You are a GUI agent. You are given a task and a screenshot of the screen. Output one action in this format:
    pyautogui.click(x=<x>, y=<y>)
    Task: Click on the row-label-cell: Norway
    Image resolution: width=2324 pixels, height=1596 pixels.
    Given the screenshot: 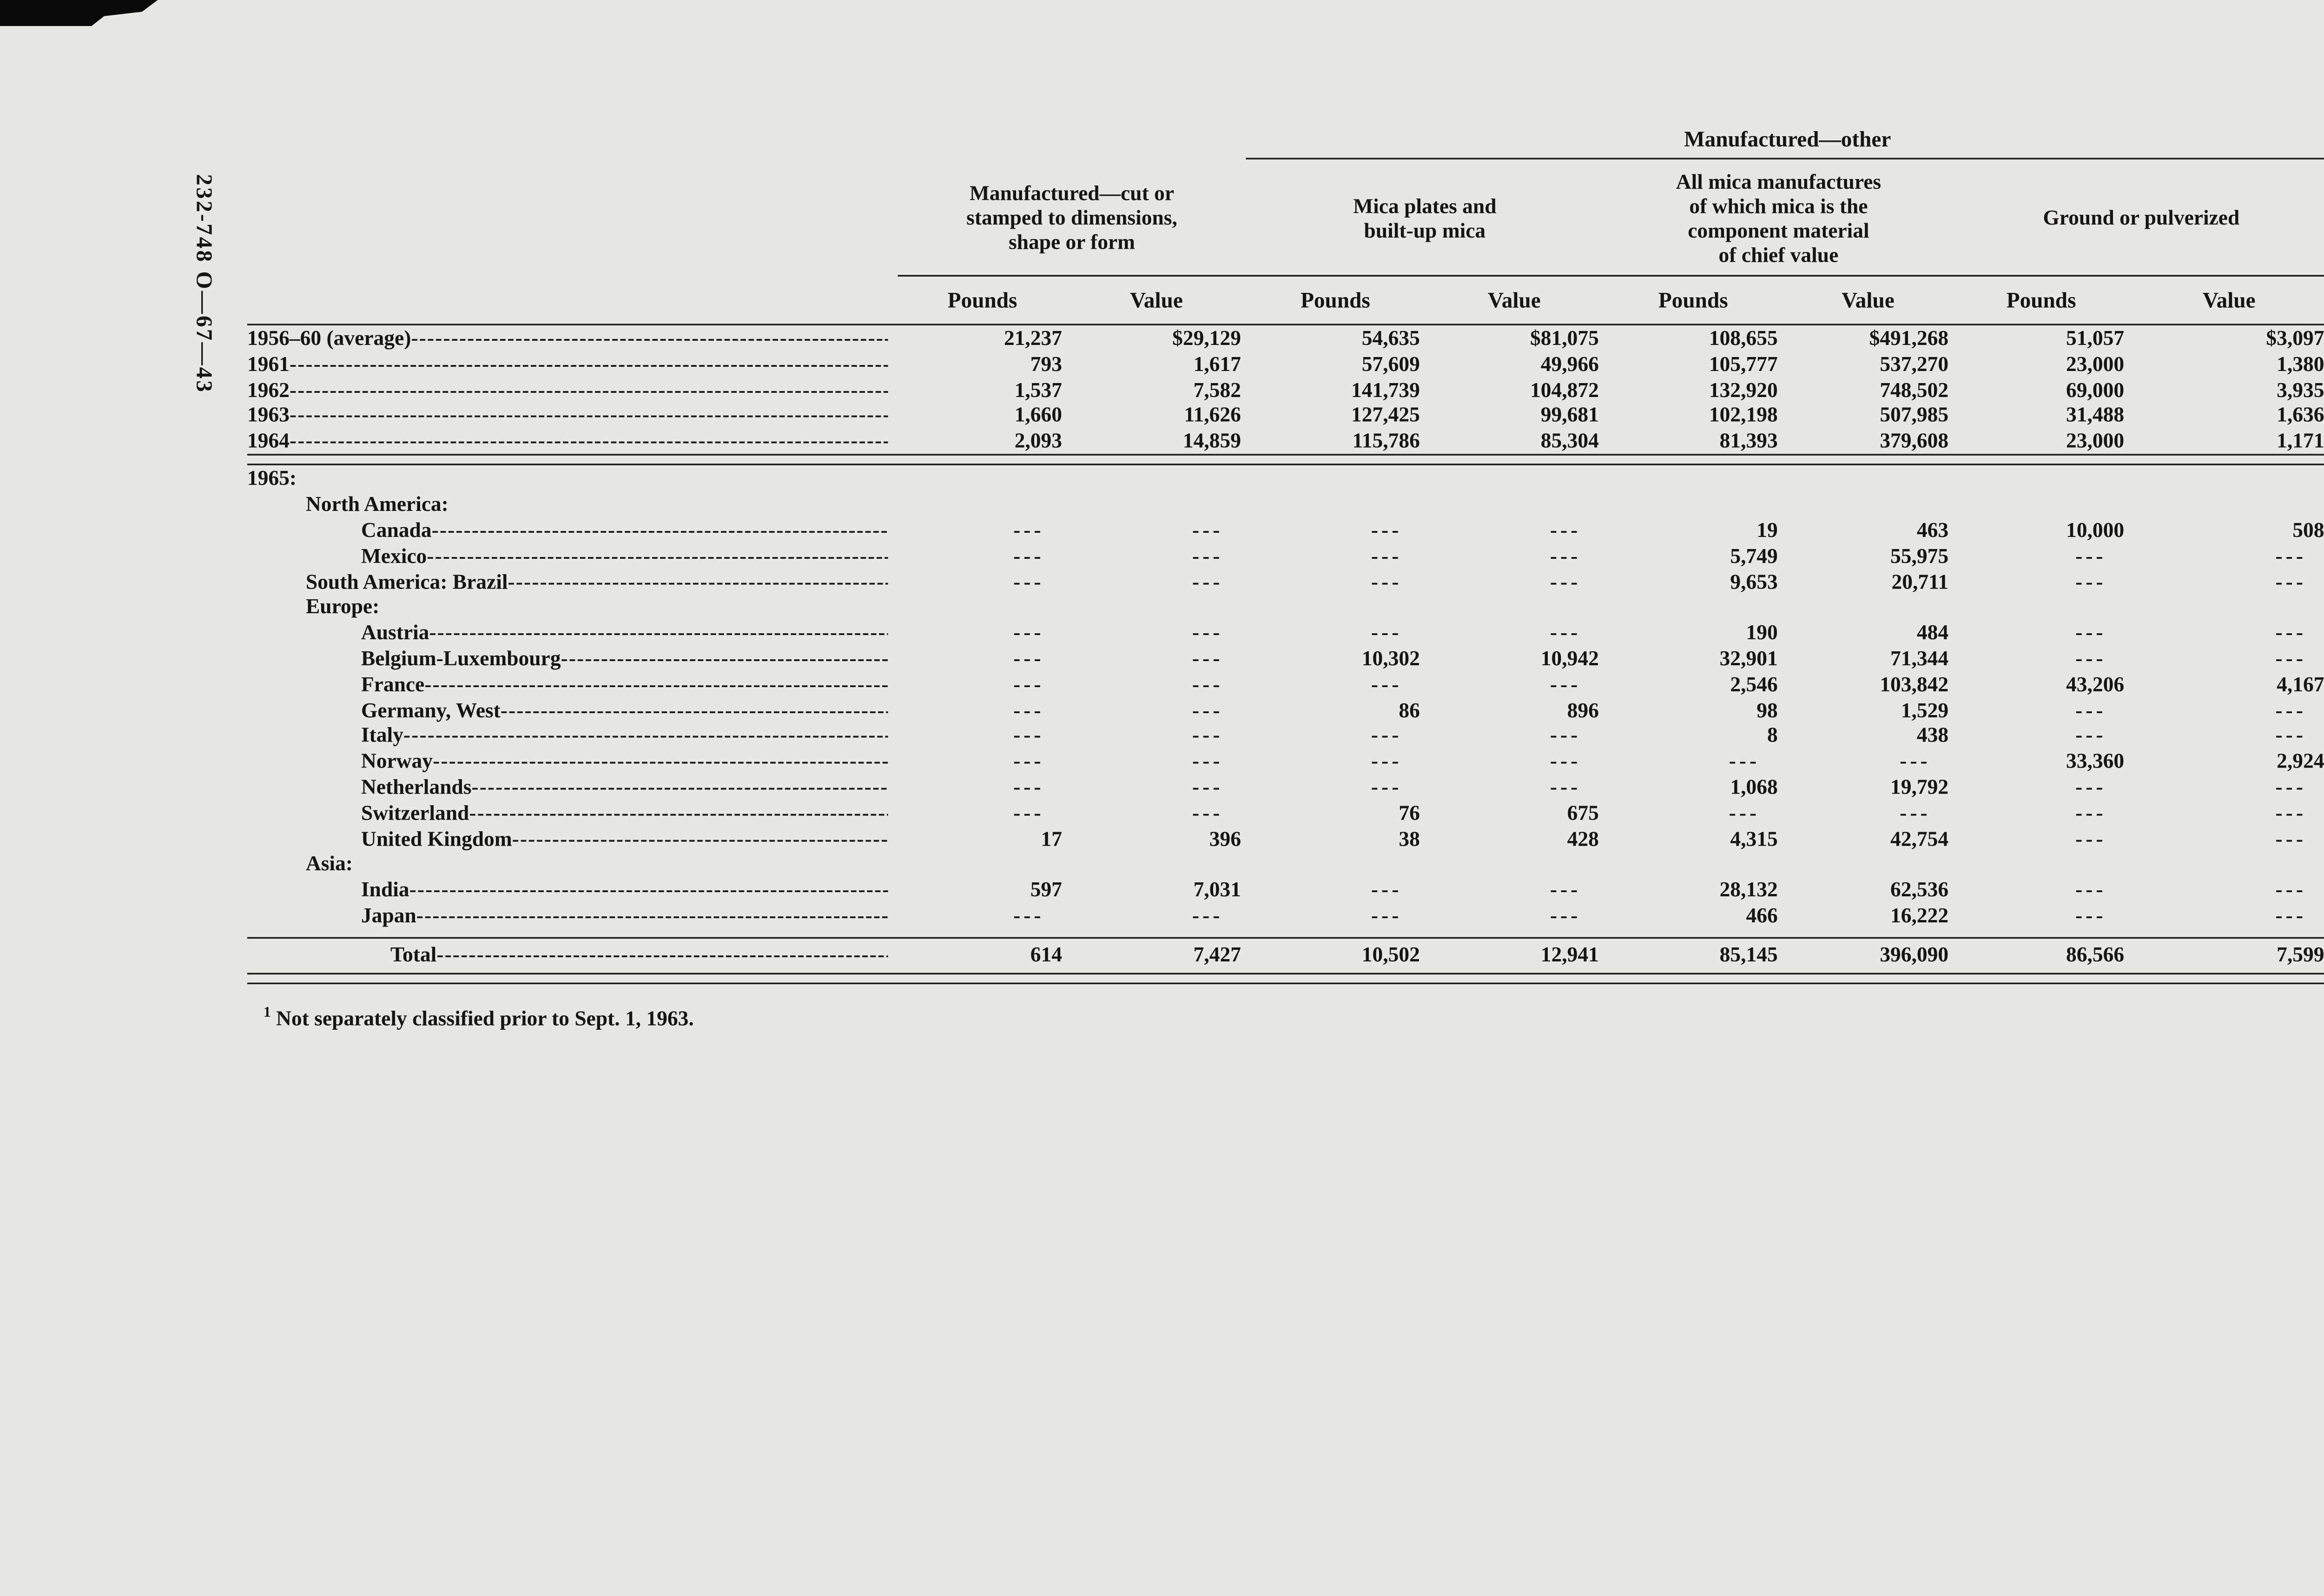 What is the action you would take?
    pyautogui.click(x=572, y=762)
    